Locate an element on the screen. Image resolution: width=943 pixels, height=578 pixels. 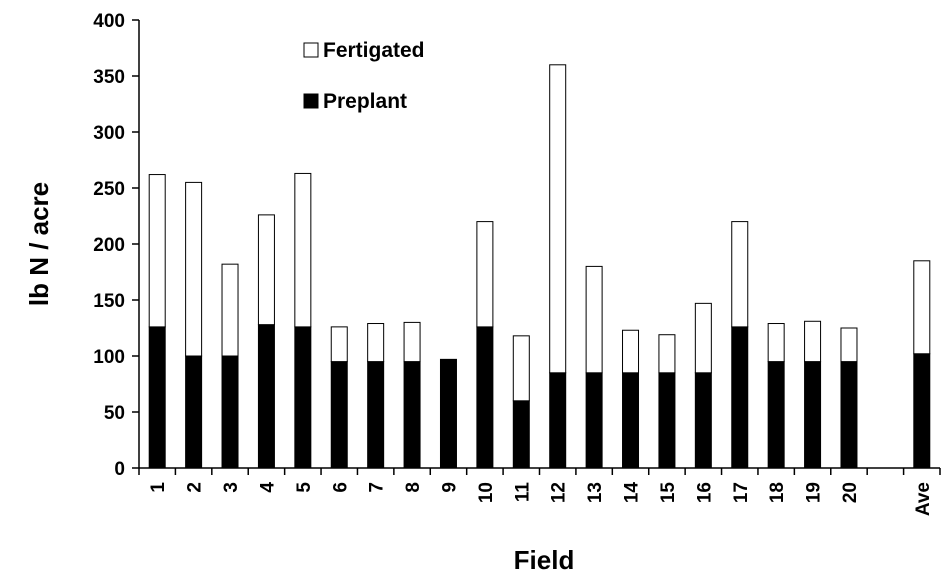
x-tick-label: 17 is located at coordinates (741, 492).